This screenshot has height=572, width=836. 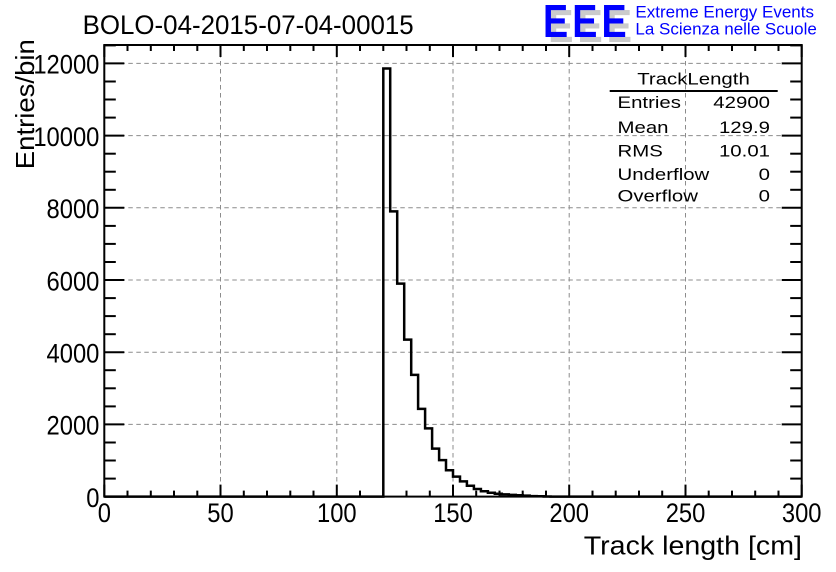 What do you see at coordinates (725, 29) in the screenshot?
I see `svg-text: La Scienza nelle Scuole` at bounding box center [725, 29].